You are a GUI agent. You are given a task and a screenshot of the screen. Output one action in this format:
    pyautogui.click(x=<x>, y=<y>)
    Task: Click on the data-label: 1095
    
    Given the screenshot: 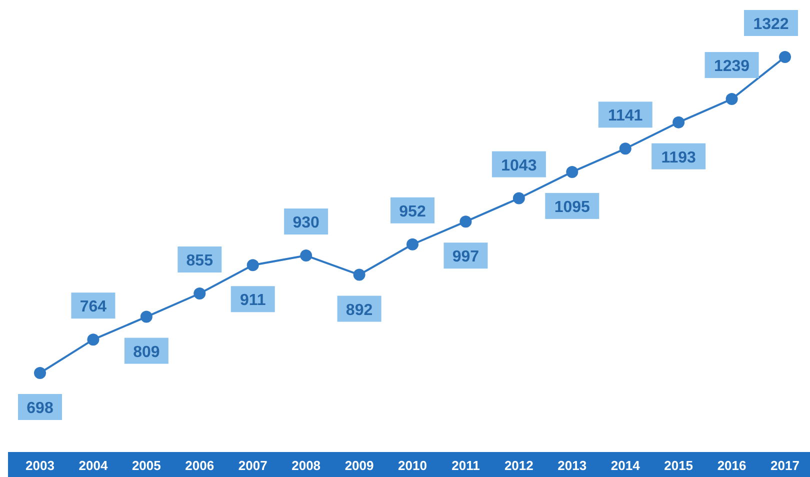 What is the action you would take?
    pyautogui.click(x=572, y=207)
    